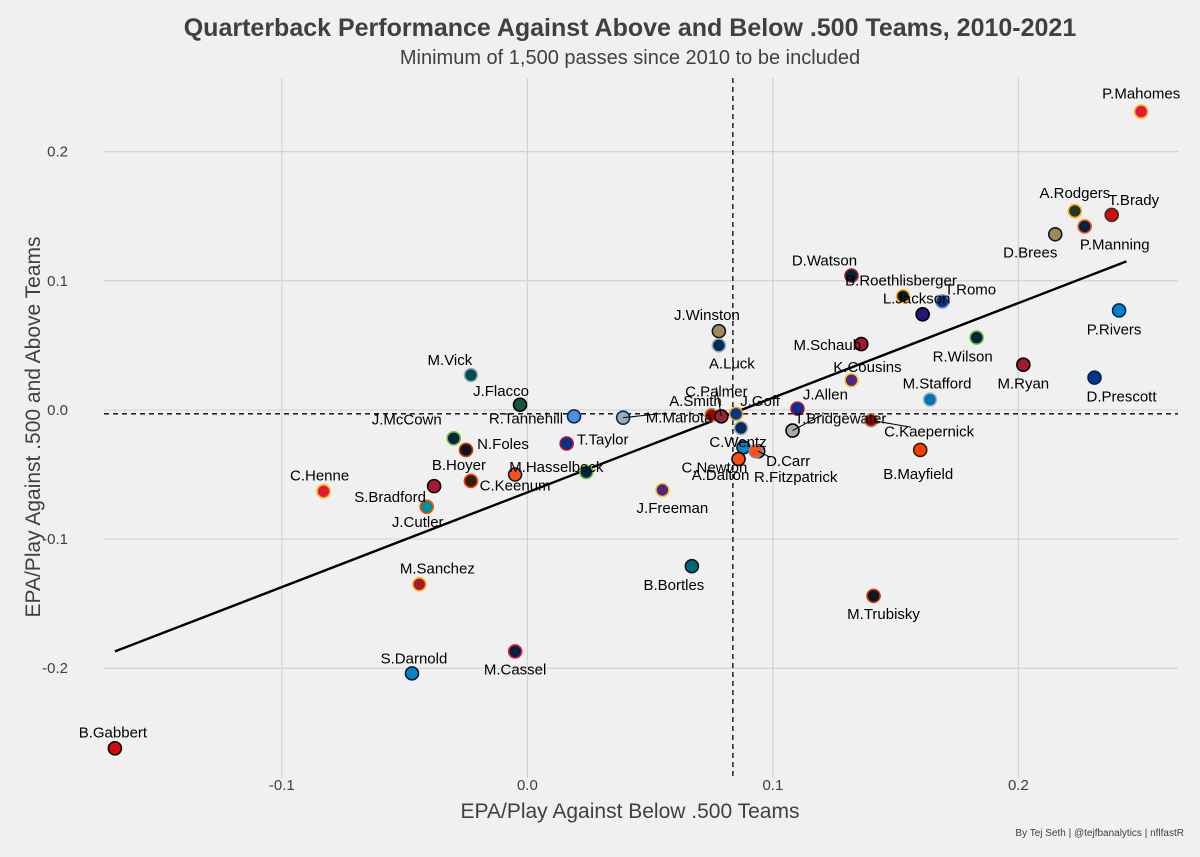 This screenshot has height=857, width=1200. What do you see at coordinates (883, 614) in the screenshot?
I see `qb-label: M.Trubisky` at bounding box center [883, 614].